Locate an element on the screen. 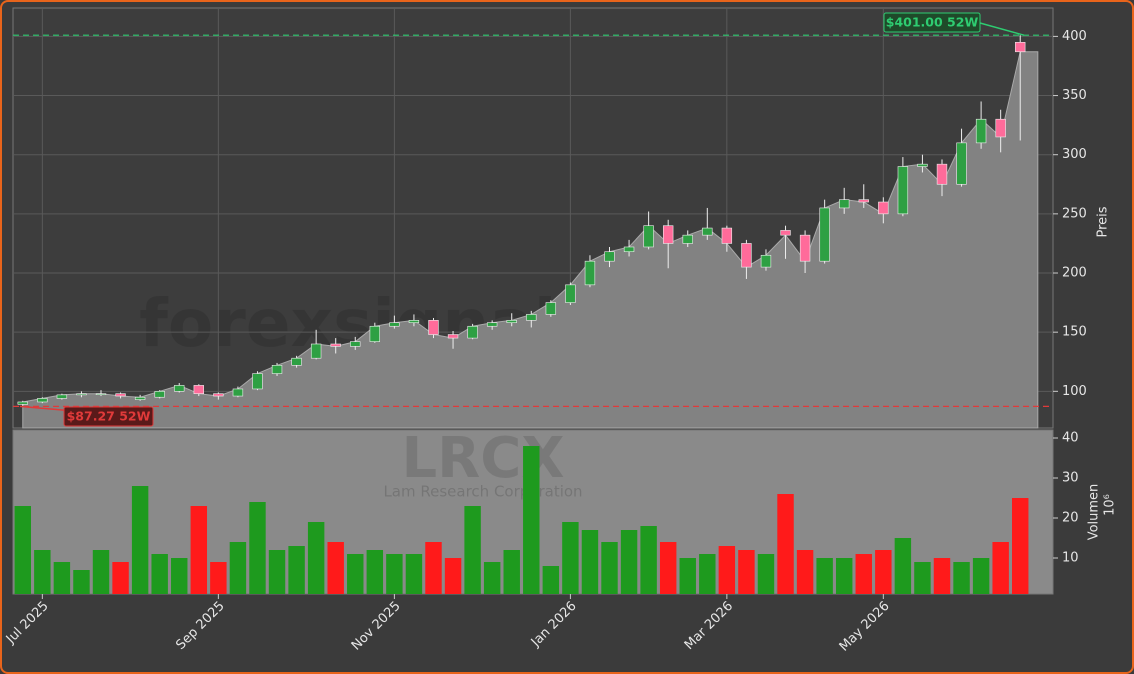  y-tick-label: 10 is located at coordinates (1070, 558).